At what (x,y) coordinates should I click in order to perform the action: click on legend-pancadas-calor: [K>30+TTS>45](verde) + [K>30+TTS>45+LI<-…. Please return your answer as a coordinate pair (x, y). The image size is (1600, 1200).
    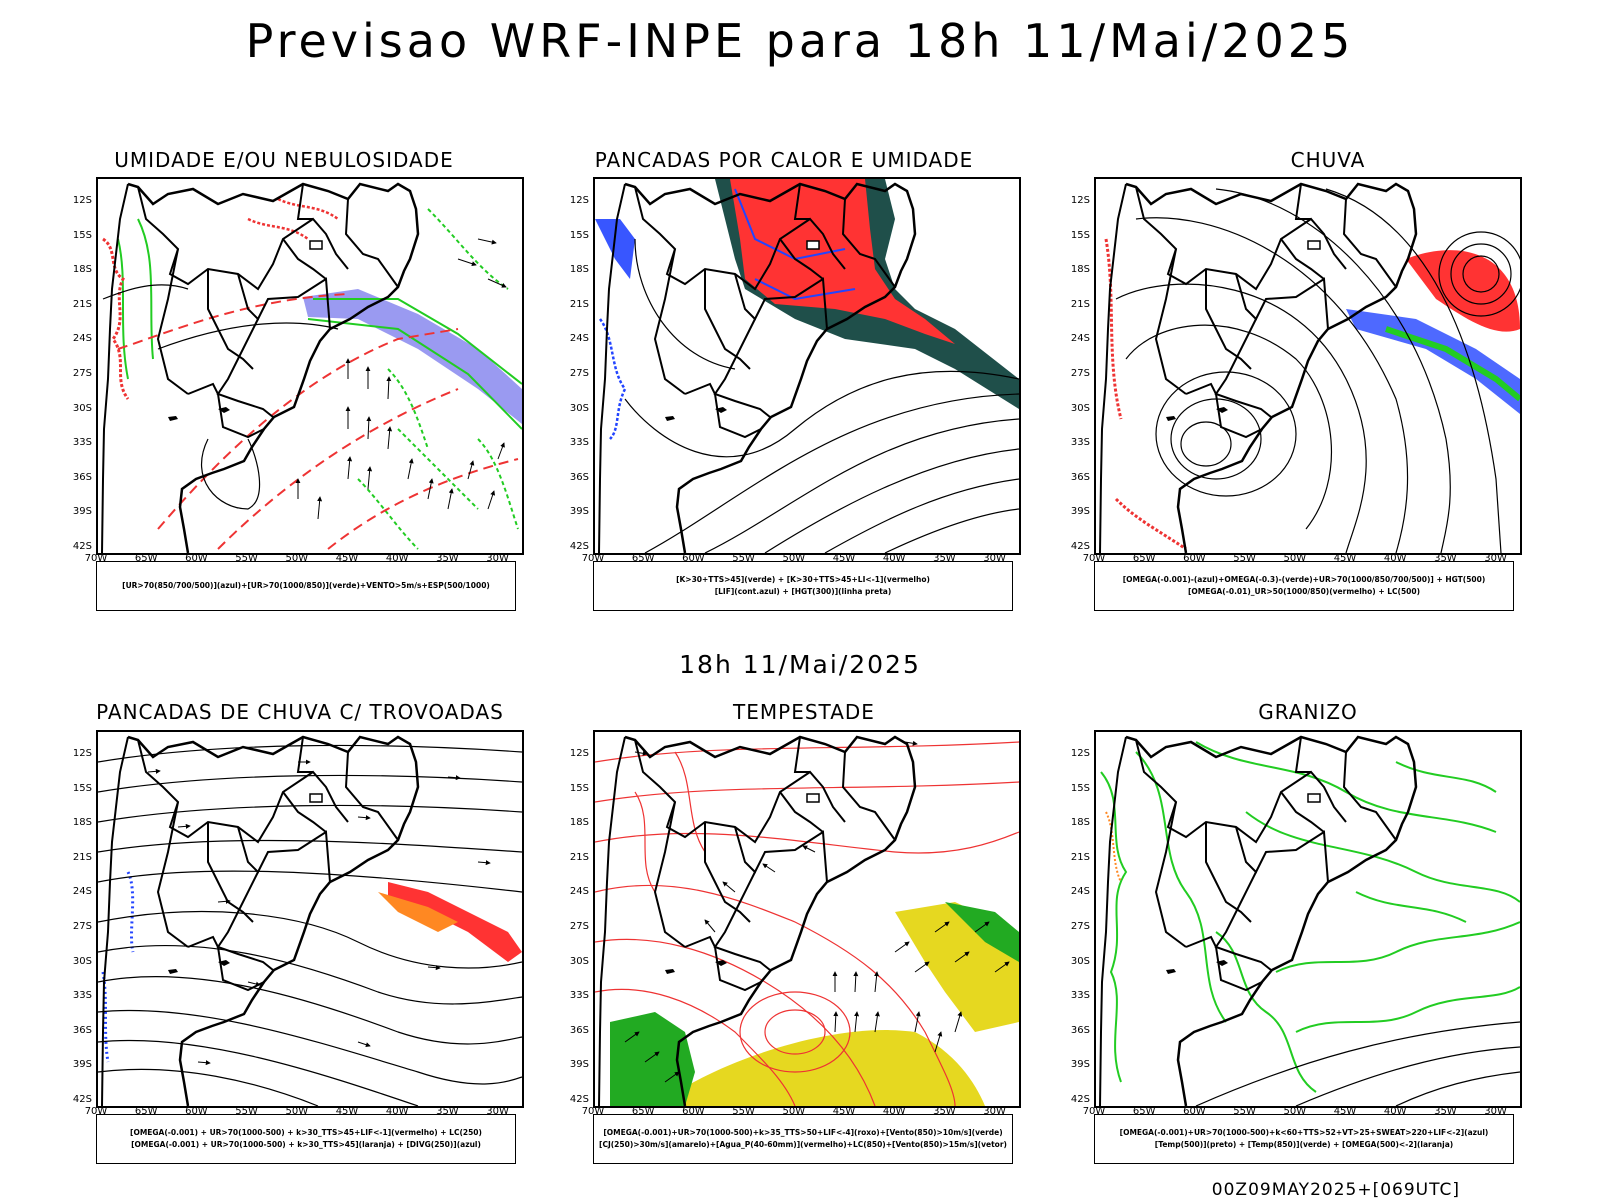
    Looking at the image, I should click on (803, 586).